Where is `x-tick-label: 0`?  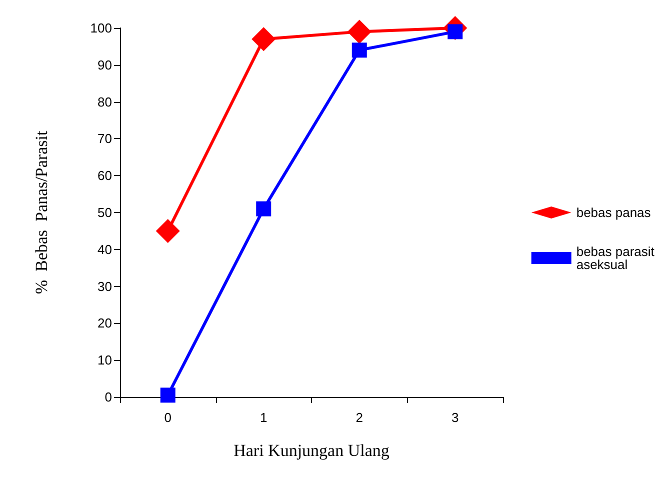
x-tick-label: 0 is located at coordinates (168, 417).